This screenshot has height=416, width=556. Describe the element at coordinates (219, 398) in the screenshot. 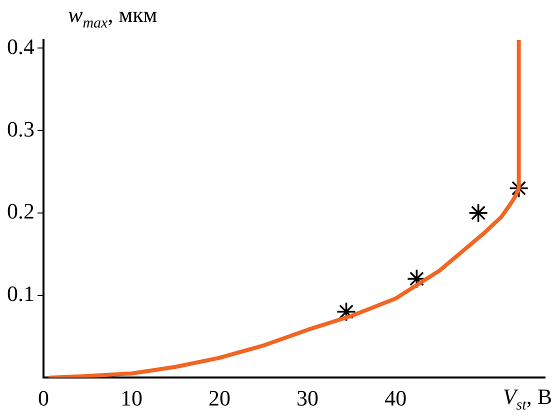

I see `x-tick-label: 20` at that location.